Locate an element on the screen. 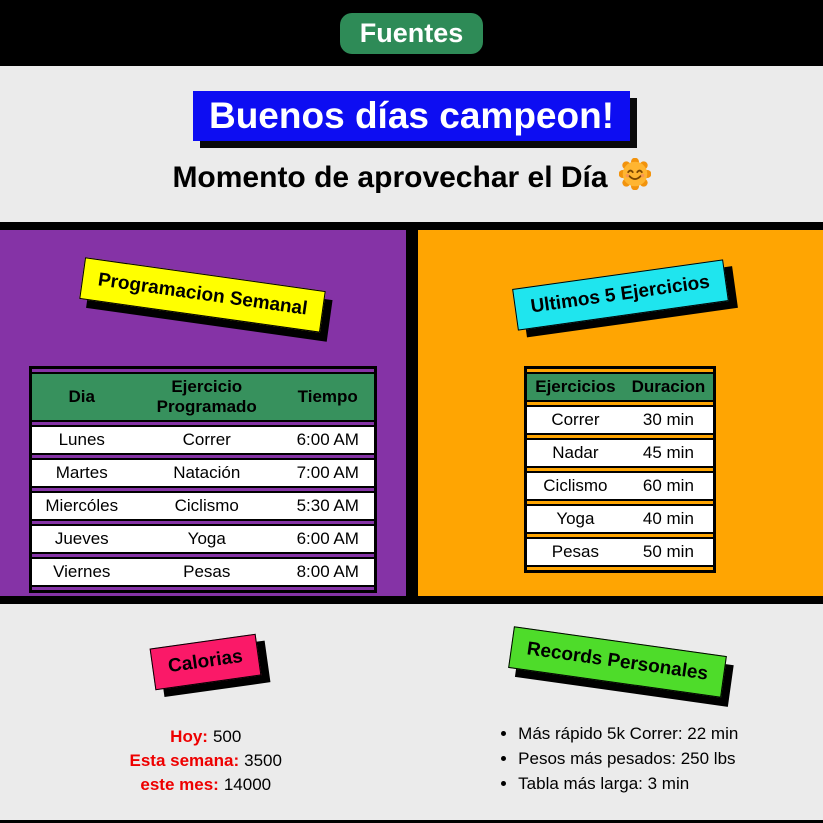 The width and height of the screenshot is (823, 823). record-item-plank: Tabla más larga: 3 min is located at coordinates (628, 783).